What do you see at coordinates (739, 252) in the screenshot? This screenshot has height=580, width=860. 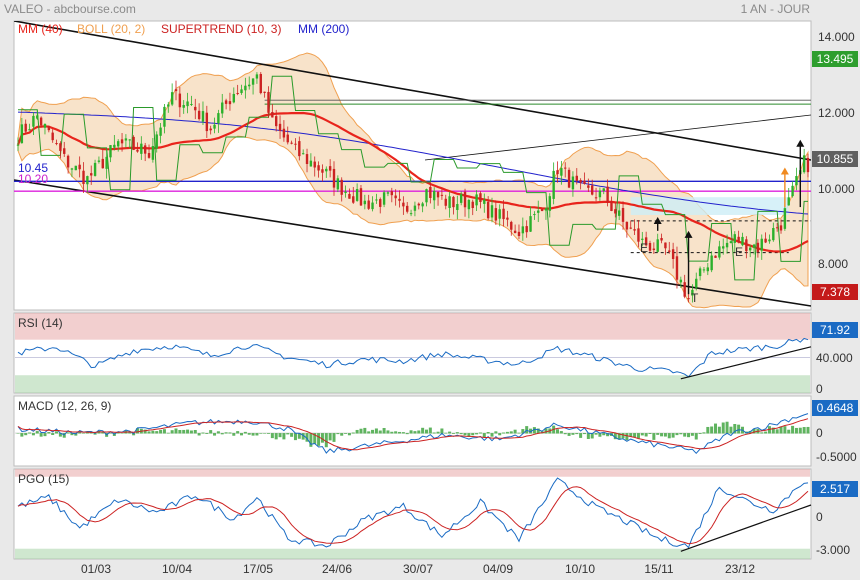 I see `annotation-e2: E` at bounding box center [739, 252].